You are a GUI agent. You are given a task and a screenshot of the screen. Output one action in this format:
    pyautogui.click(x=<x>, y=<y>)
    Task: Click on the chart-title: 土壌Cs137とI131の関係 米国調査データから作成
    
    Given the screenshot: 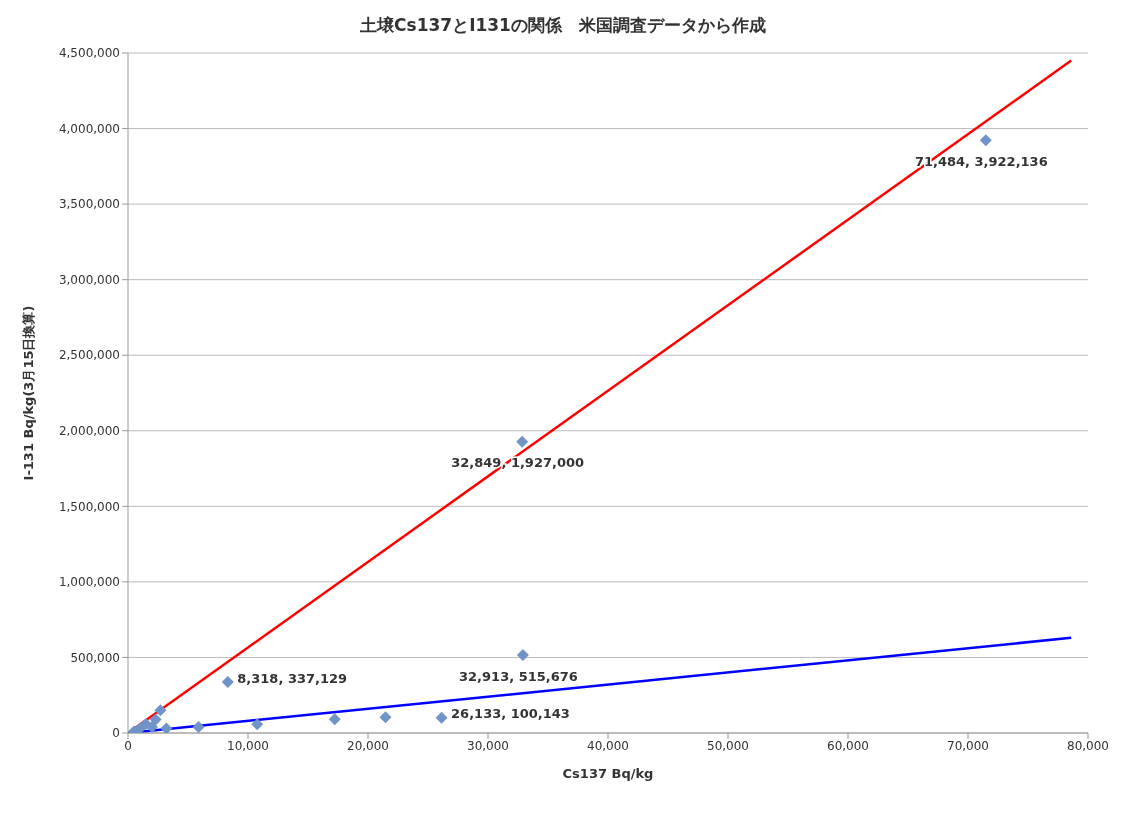 What is the action you would take?
    pyautogui.click(x=563, y=25)
    